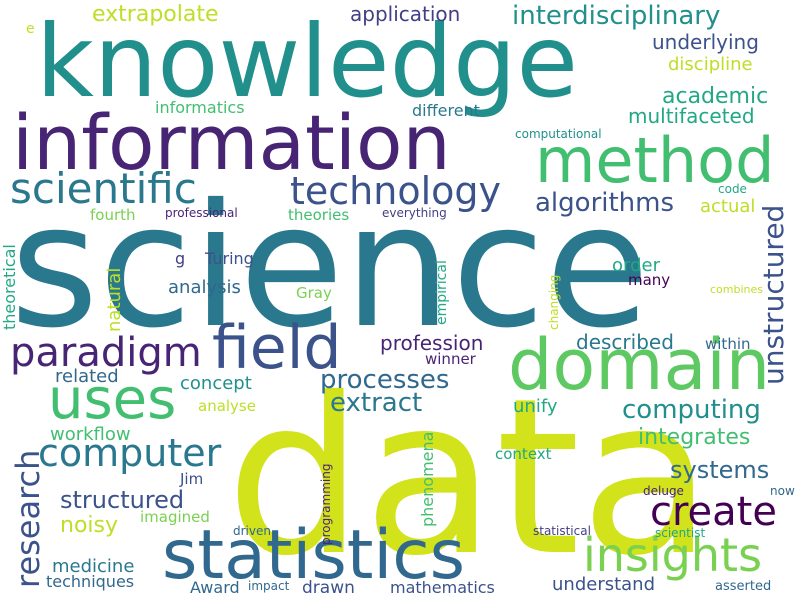 The width and height of the screenshot is (800, 600). Describe the element at coordinates (87, 376) in the screenshot. I see `word-related: related` at that location.